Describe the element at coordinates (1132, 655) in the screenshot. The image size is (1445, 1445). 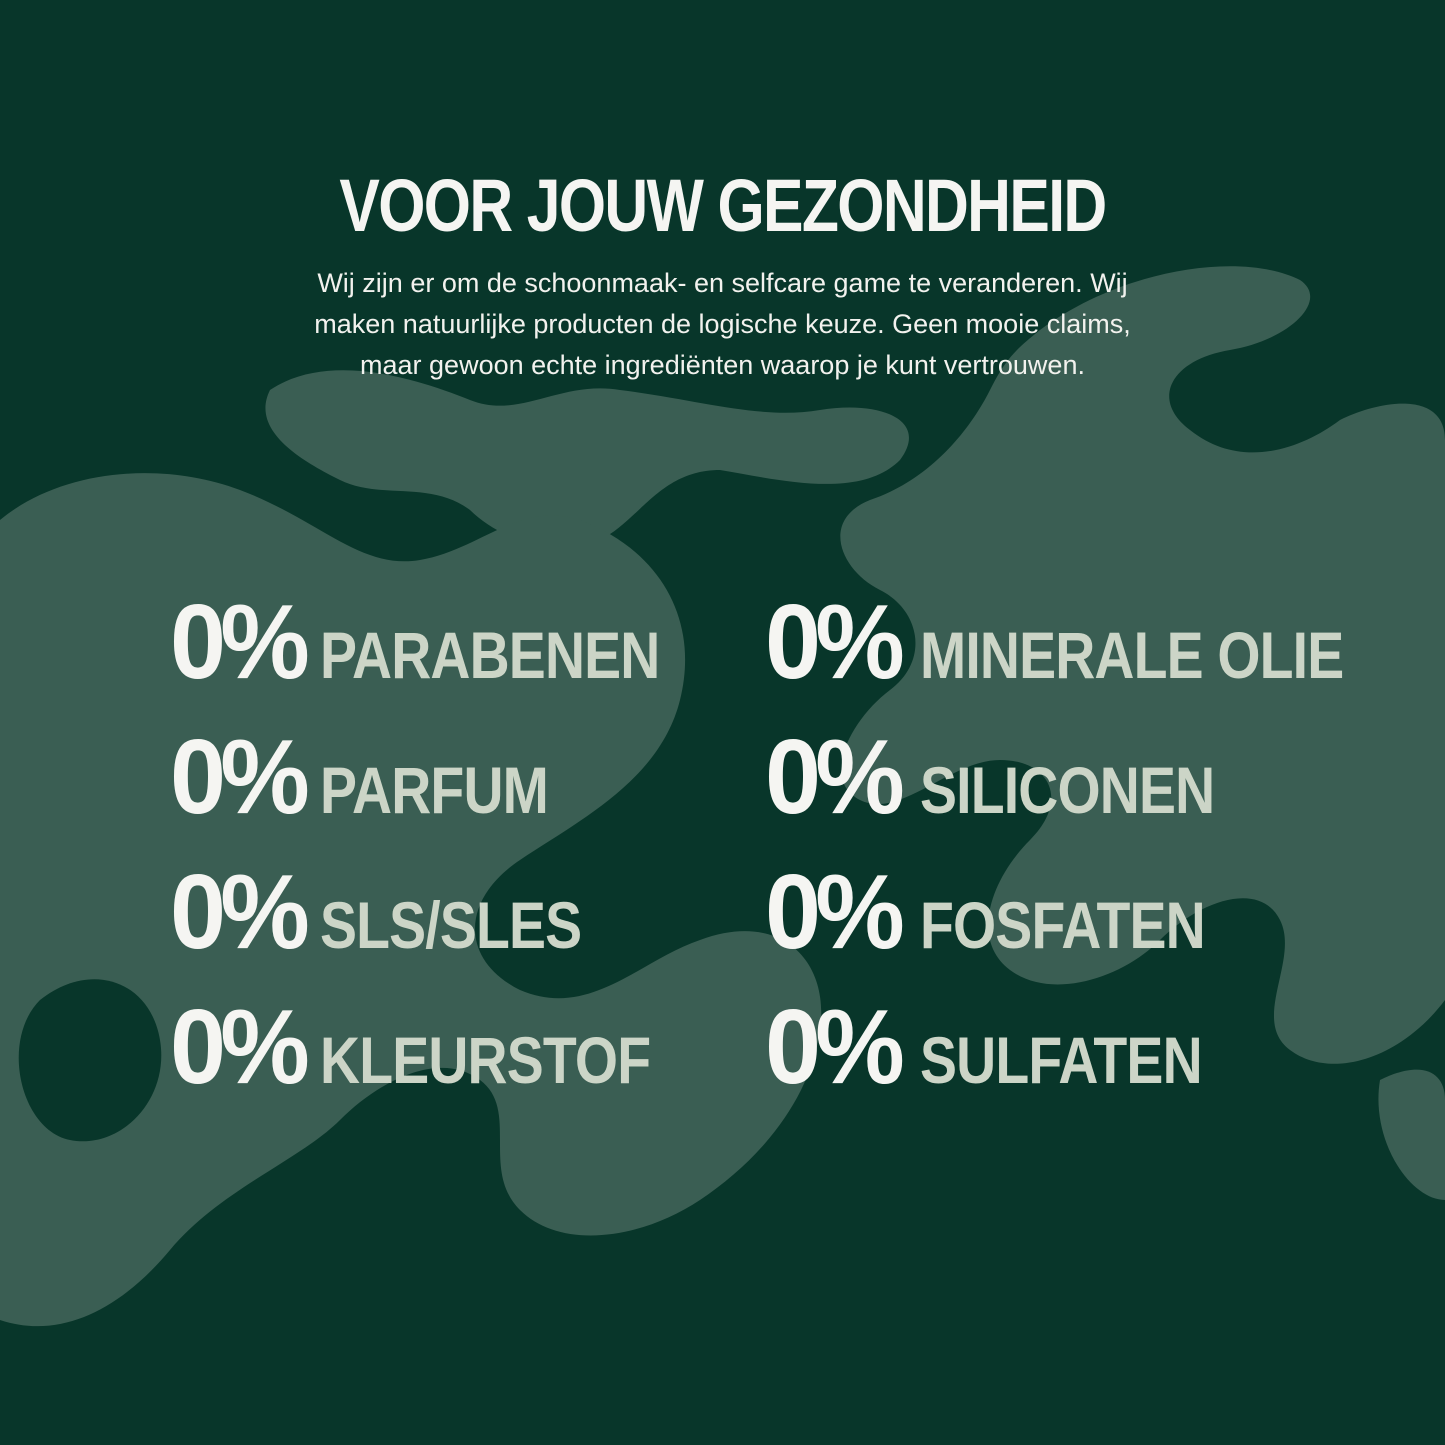
I see `stat-label: MINERALE OLIE` at that location.